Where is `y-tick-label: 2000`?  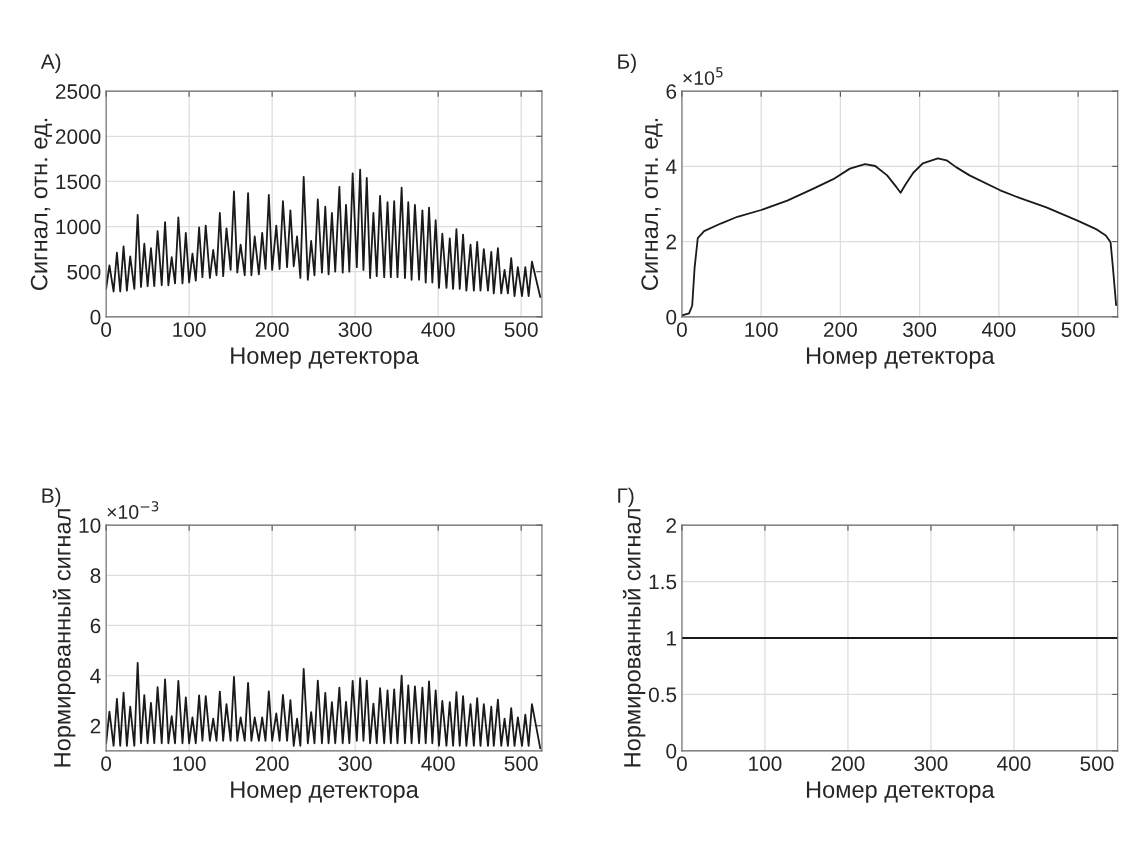 y-tick-label: 2000 is located at coordinates (78, 137).